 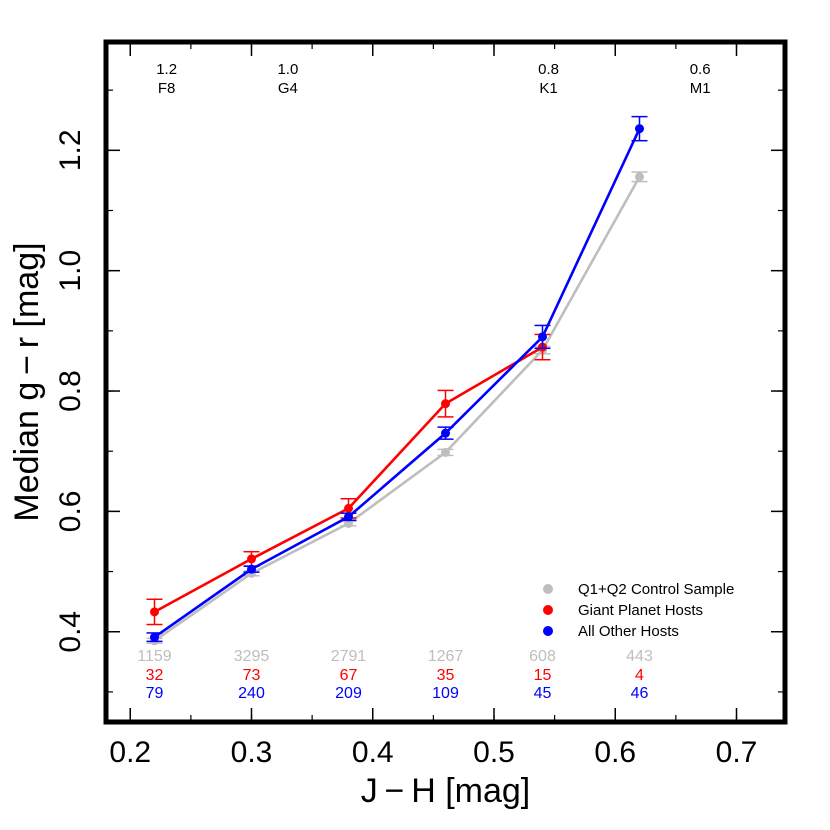 I want to click on count-label: 35, so click(x=446, y=675).